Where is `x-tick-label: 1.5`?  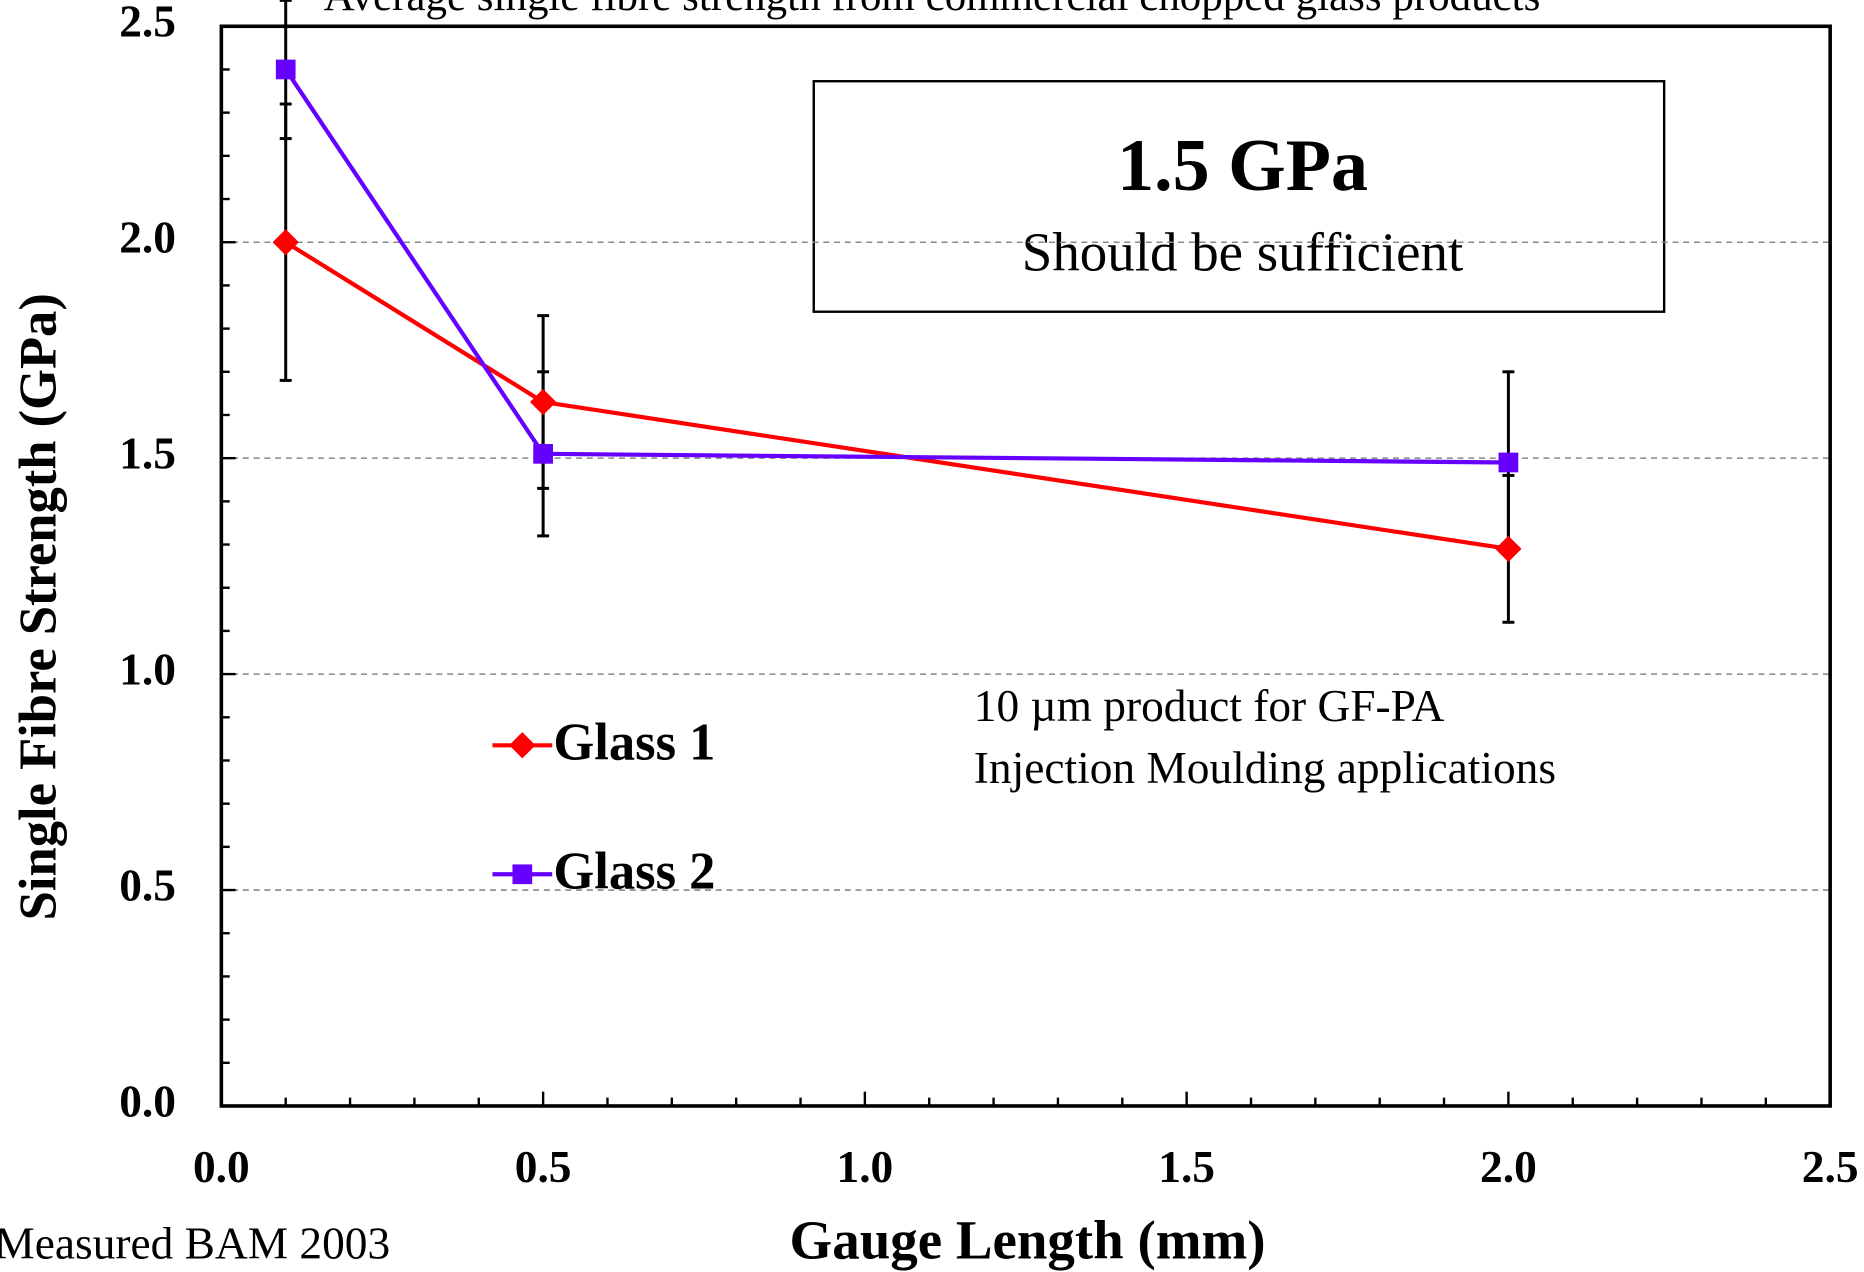 x-tick-label: 1.5 is located at coordinates (1186, 1167).